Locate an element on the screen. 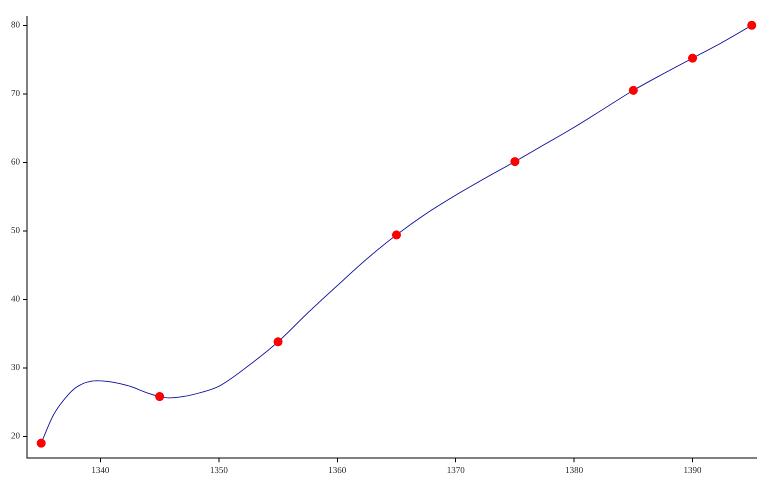  x-tick-label: 1340 is located at coordinates (100, 469).